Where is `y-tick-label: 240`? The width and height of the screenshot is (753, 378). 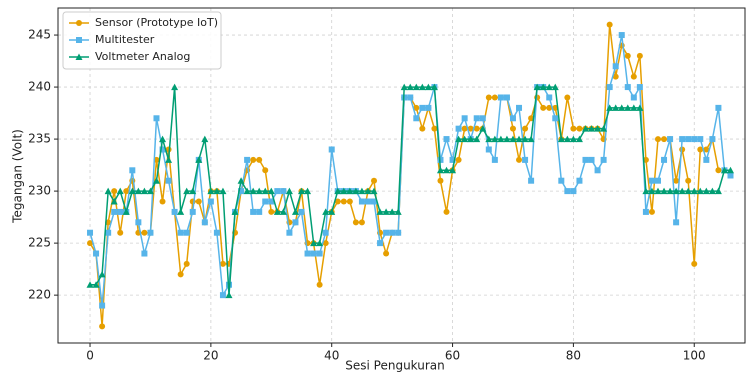 y-tick-label: 240 is located at coordinates (39, 87).